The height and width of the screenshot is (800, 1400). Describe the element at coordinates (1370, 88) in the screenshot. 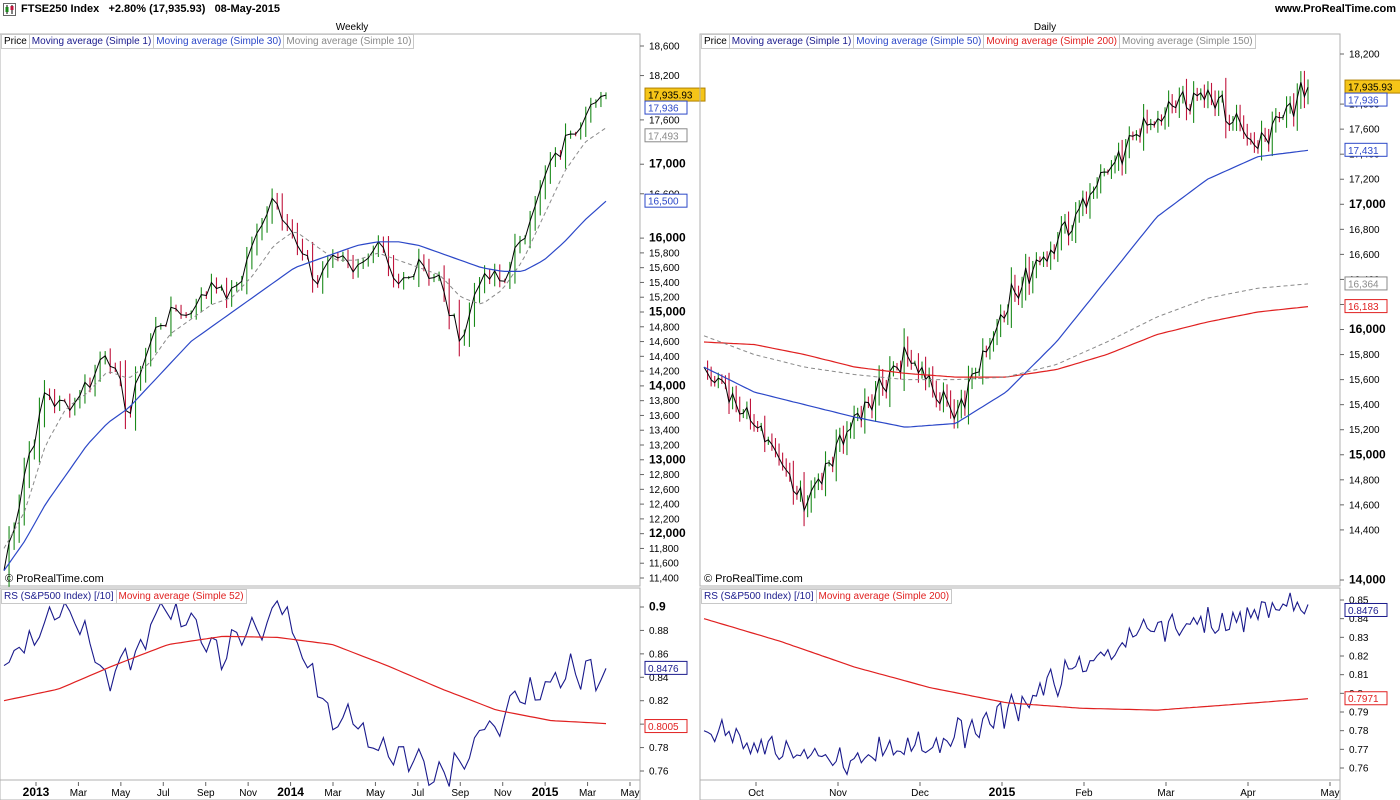

I see `daily-last-tag: 17,935.93` at that location.